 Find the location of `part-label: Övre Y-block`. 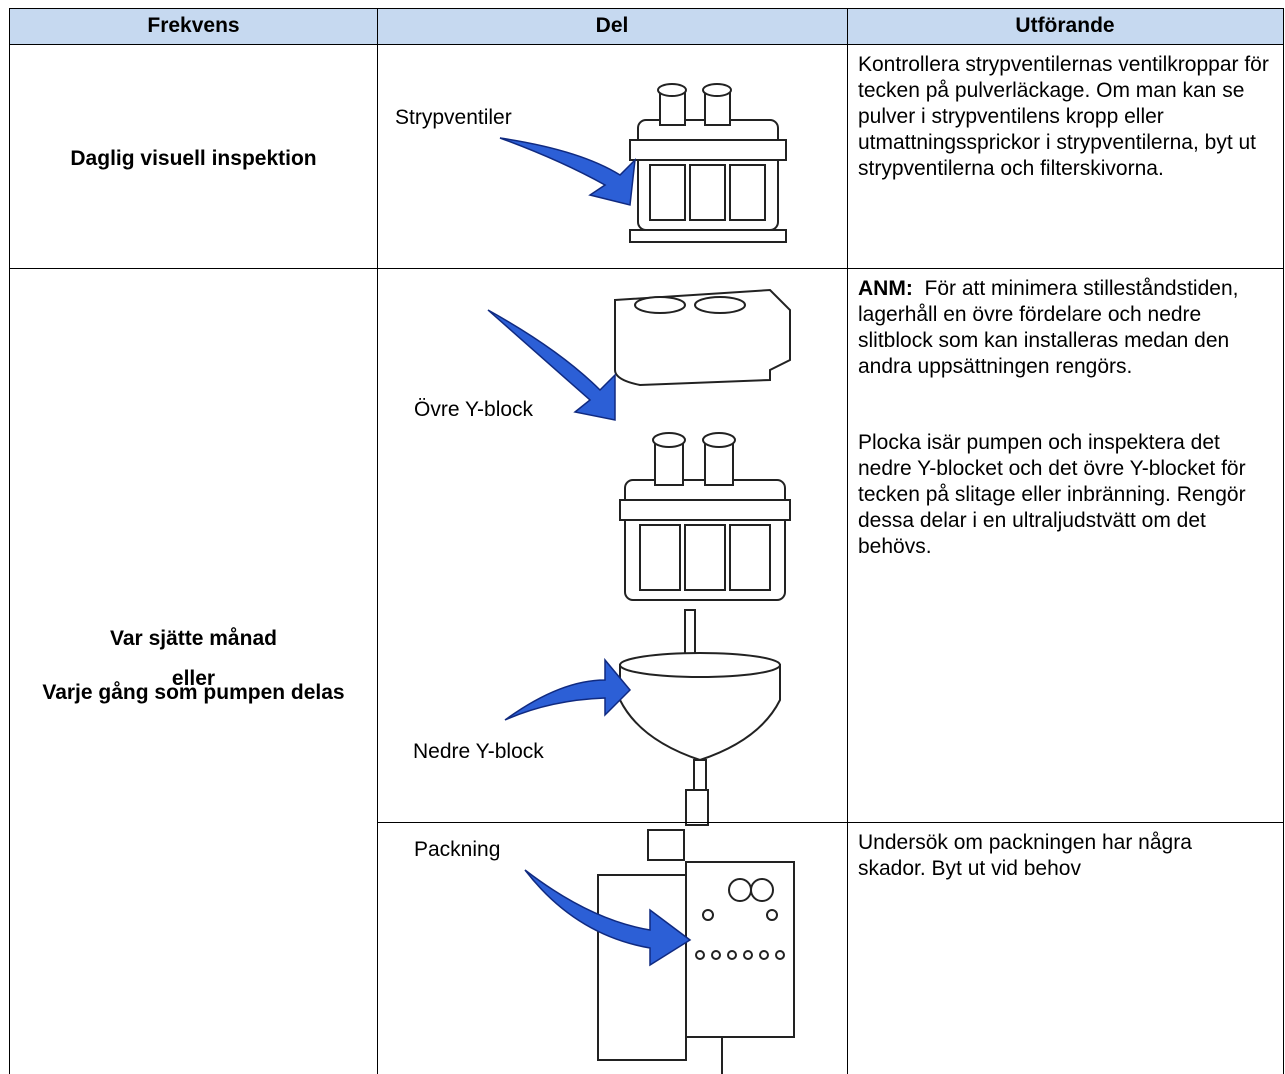

part-label: Övre Y-block is located at coordinates (474, 409).